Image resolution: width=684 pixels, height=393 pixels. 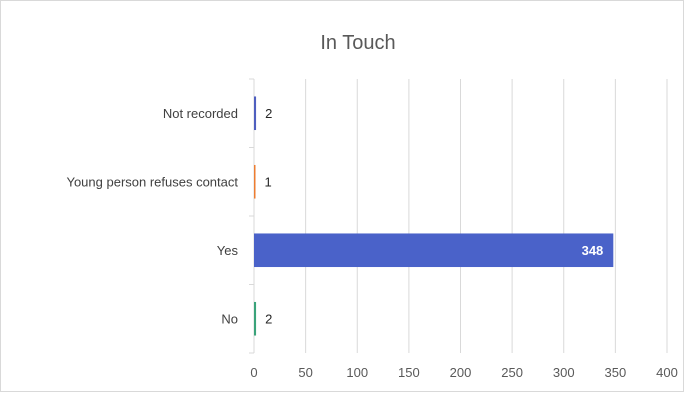 I want to click on chart-title: In Touch, so click(x=357, y=43).